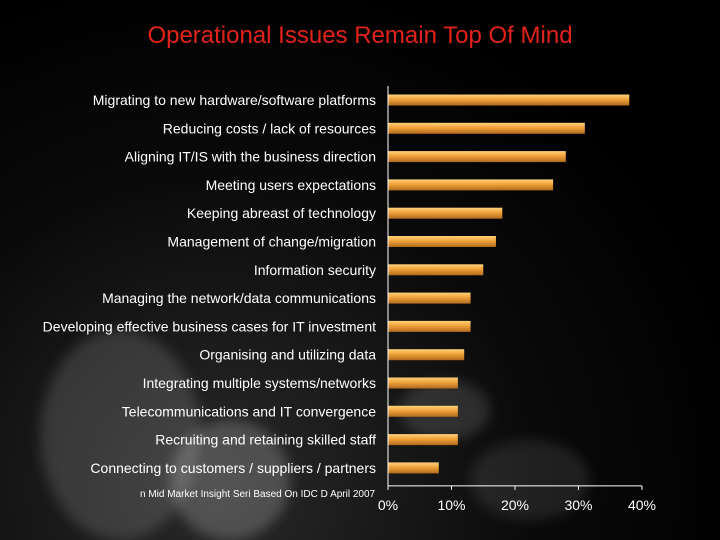  What do you see at coordinates (315, 270) in the screenshot?
I see `category-label: Information security` at bounding box center [315, 270].